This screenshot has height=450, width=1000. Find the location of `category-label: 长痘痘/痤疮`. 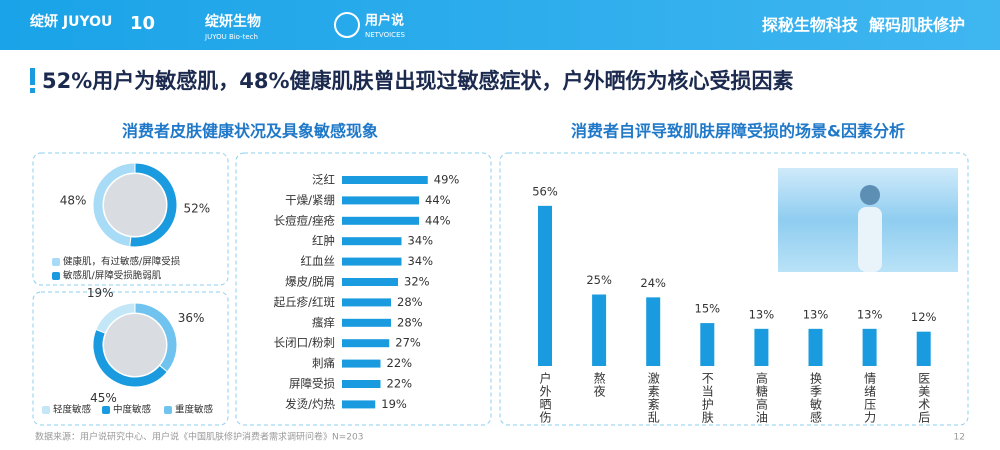

category-label: 长痘痘/痤疮 is located at coordinates (305, 220).